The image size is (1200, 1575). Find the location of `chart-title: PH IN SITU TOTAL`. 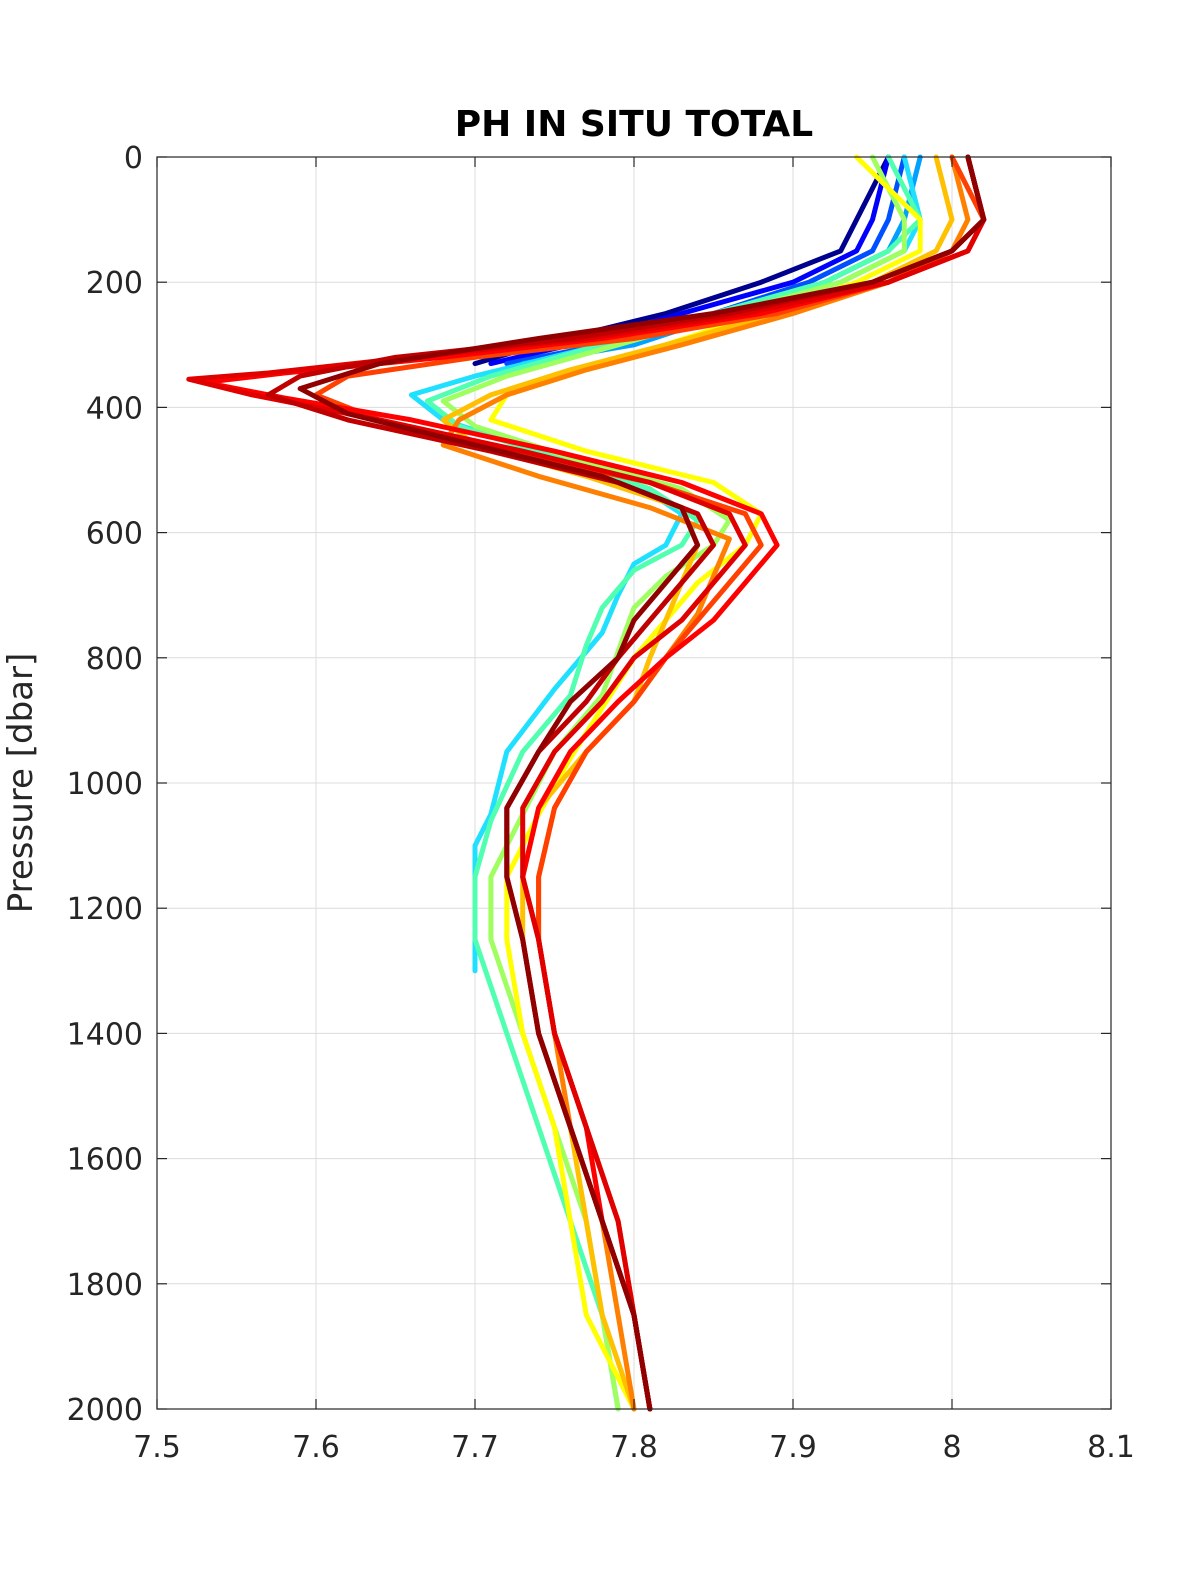

chart-title: PH IN SITU TOTAL is located at coordinates (634, 124).